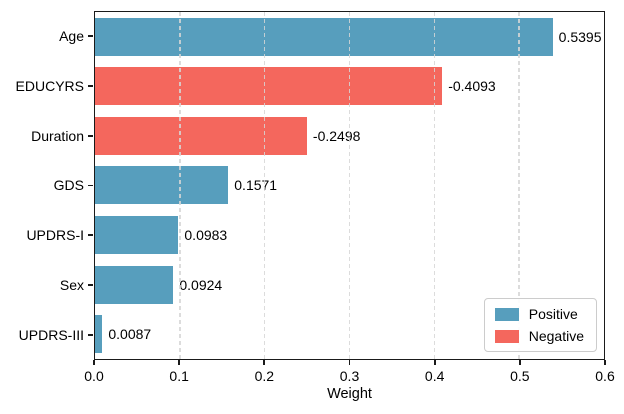 The height and width of the screenshot is (414, 624). Describe the element at coordinates (90, 185) in the screenshot. I see `y-tick-gds` at that location.